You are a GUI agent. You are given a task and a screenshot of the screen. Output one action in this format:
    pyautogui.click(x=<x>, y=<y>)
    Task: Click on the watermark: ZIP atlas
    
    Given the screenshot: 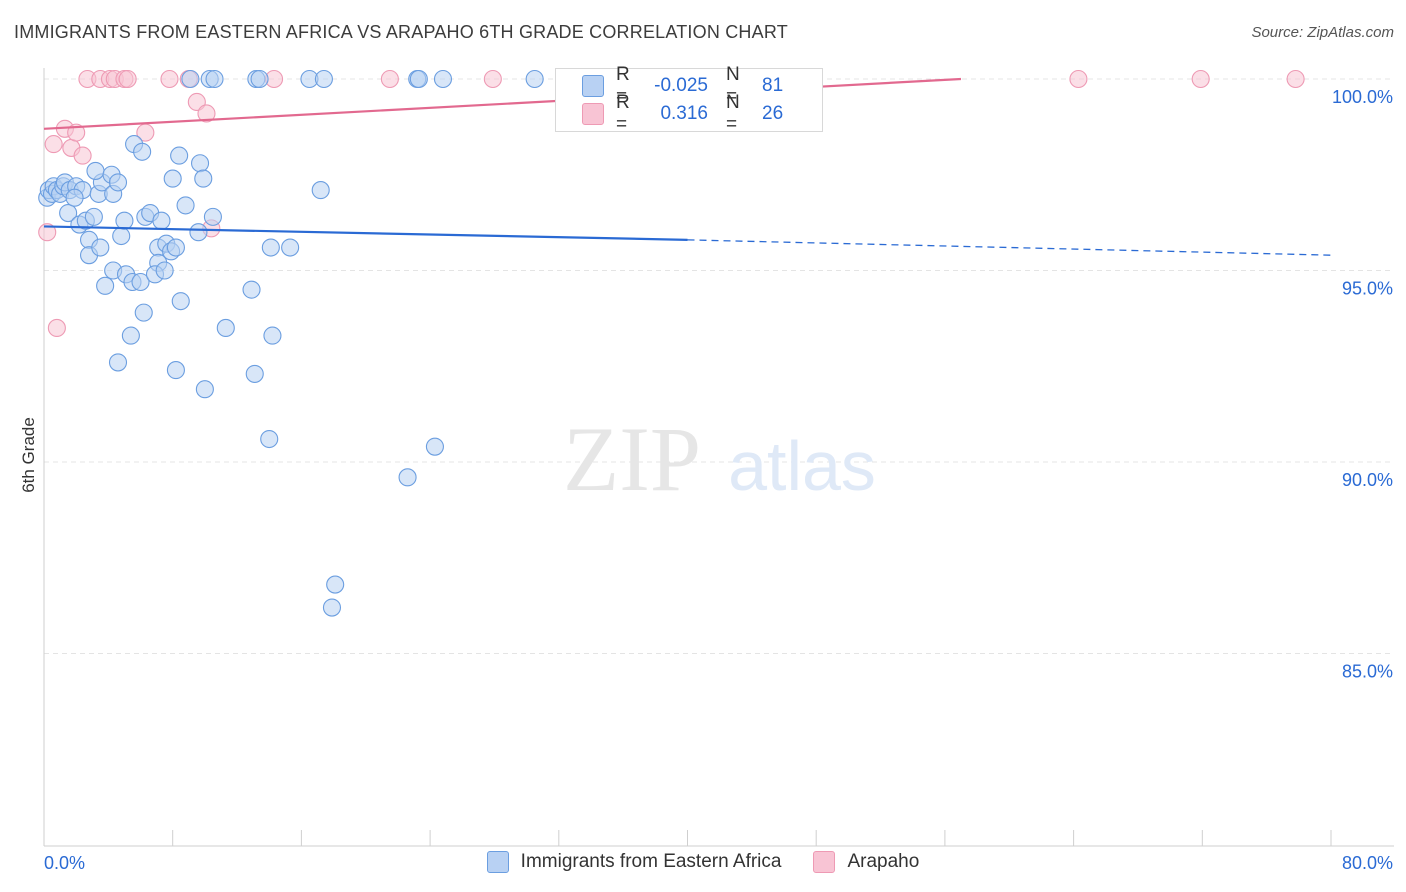 What is the action you would take?
    pyautogui.click(x=719, y=459)
    